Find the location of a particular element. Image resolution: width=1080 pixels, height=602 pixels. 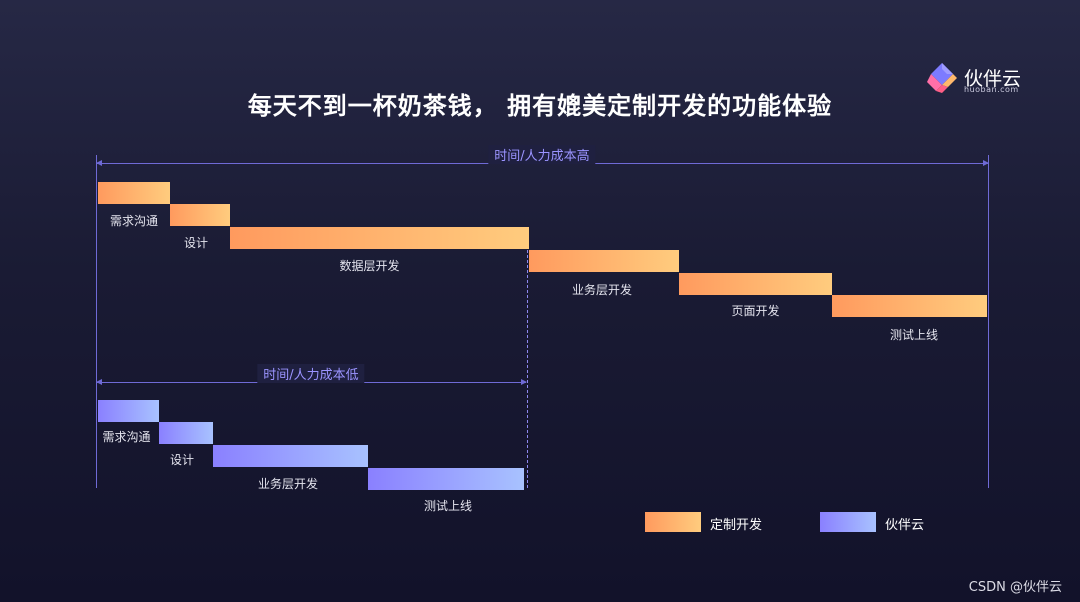

custom-task-label: 设计 is located at coordinates (195, 243).